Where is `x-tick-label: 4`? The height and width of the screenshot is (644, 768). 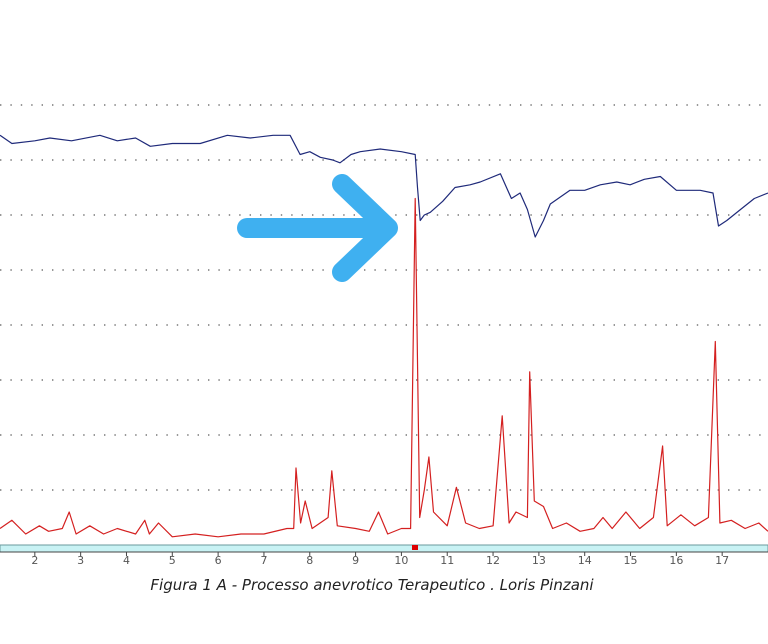 x-tick-label: 4 is located at coordinates (126, 560).